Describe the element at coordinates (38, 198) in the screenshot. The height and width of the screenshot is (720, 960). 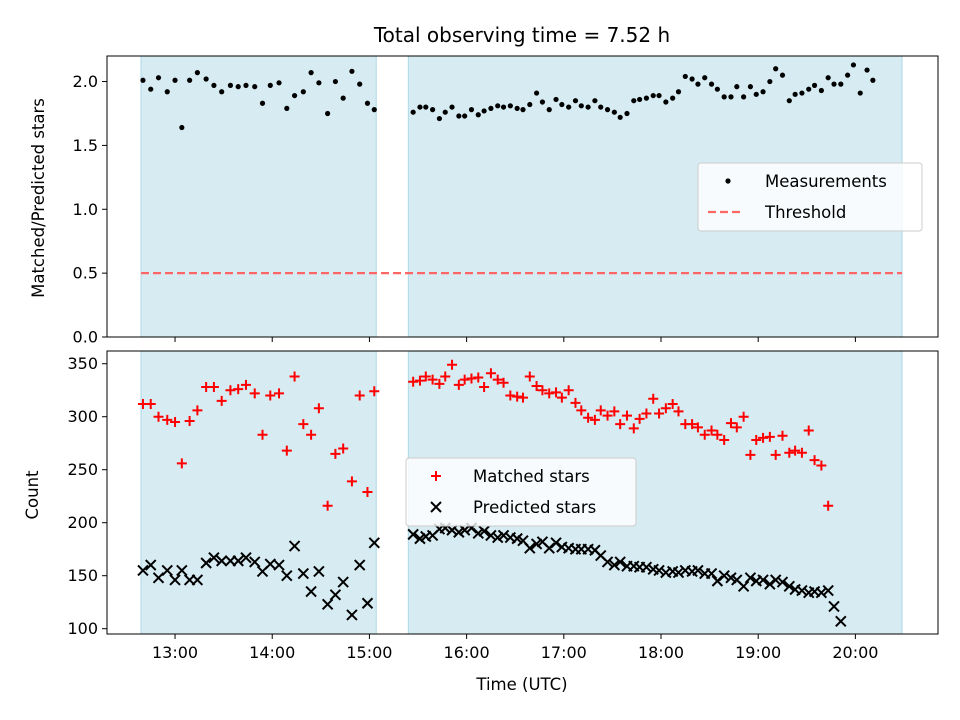
I see `top-y-axis-label: Matched/Predicted stars` at that location.